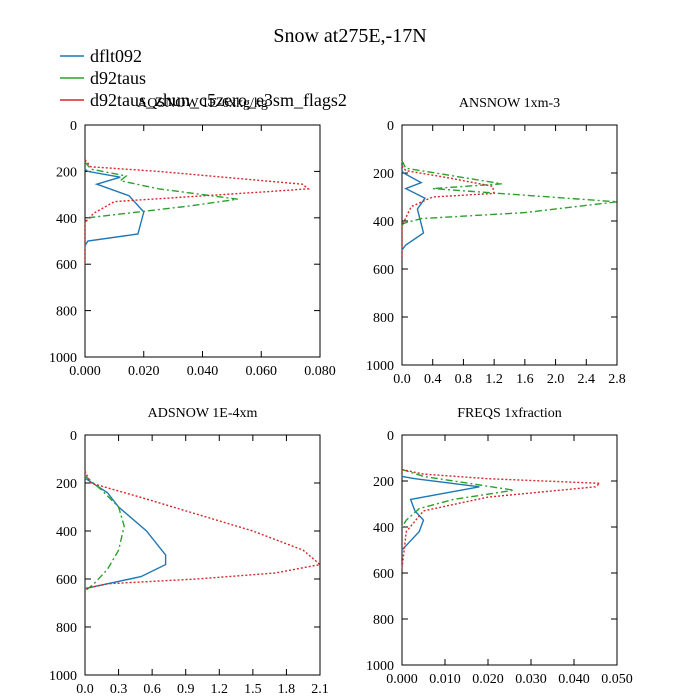 The width and height of the screenshot is (700, 700). What do you see at coordinates (262, 371) in the screenshot?
I see `x-tick-label: 0.060` at bounding box center [262, 371].